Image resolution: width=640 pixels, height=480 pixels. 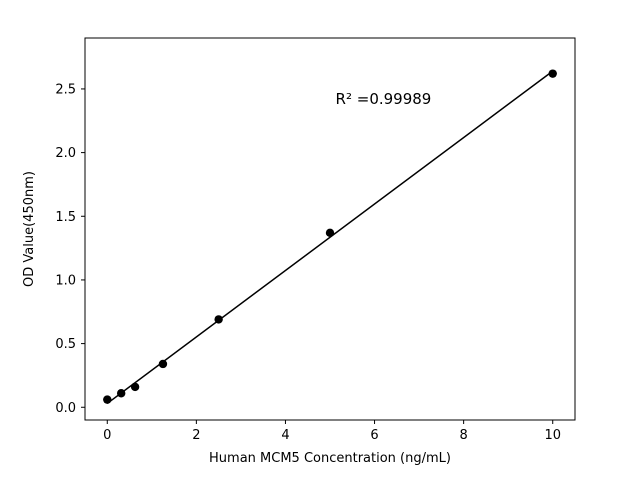 I want to click on y-tick-label: 0.0, so click(x=65, y=408).